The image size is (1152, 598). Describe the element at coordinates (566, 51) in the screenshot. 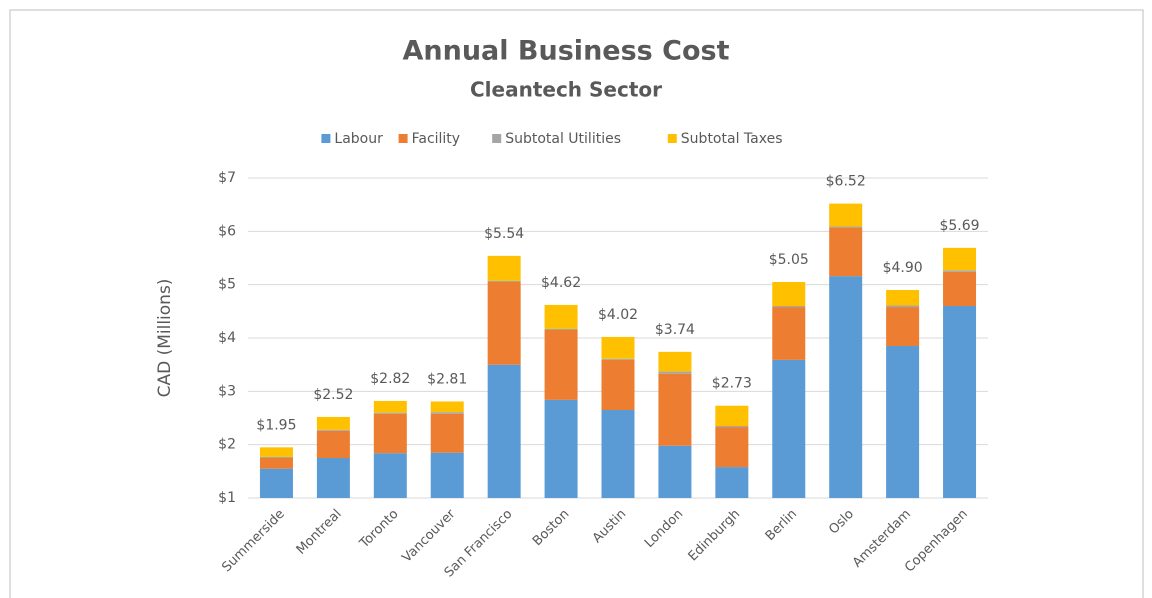

I see `chart-title: Annual Business Cost` at that location.